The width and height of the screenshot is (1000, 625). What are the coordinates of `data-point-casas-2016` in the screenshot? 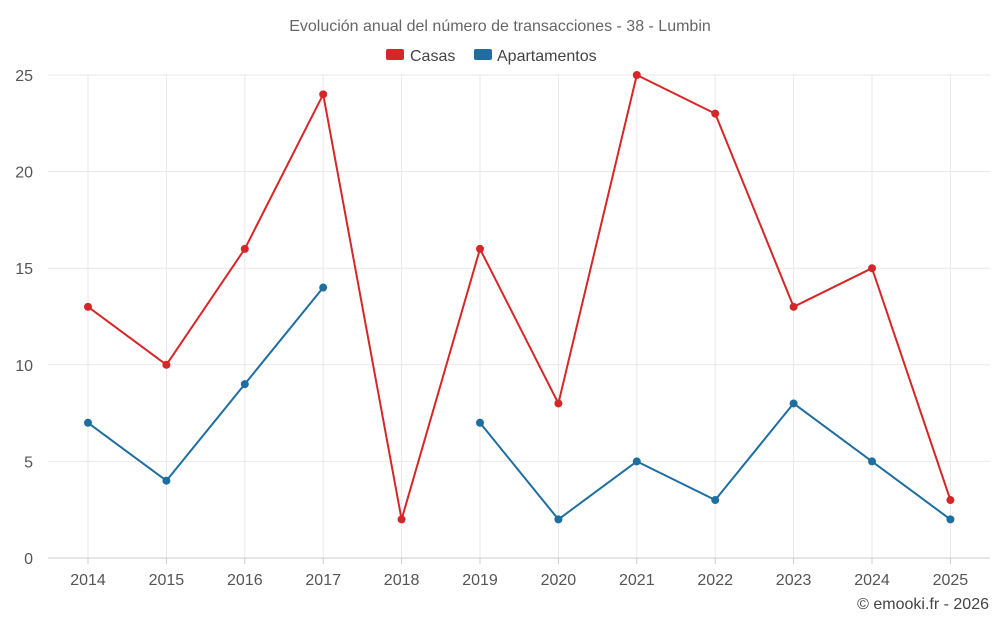 It's located at (244, 248).